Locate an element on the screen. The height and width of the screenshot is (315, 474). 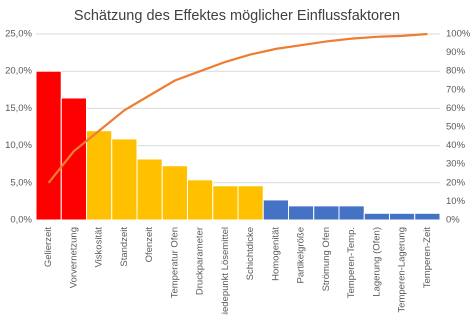
x-tick-label: Temperatur Ofen is located at coordinates (174, 262).